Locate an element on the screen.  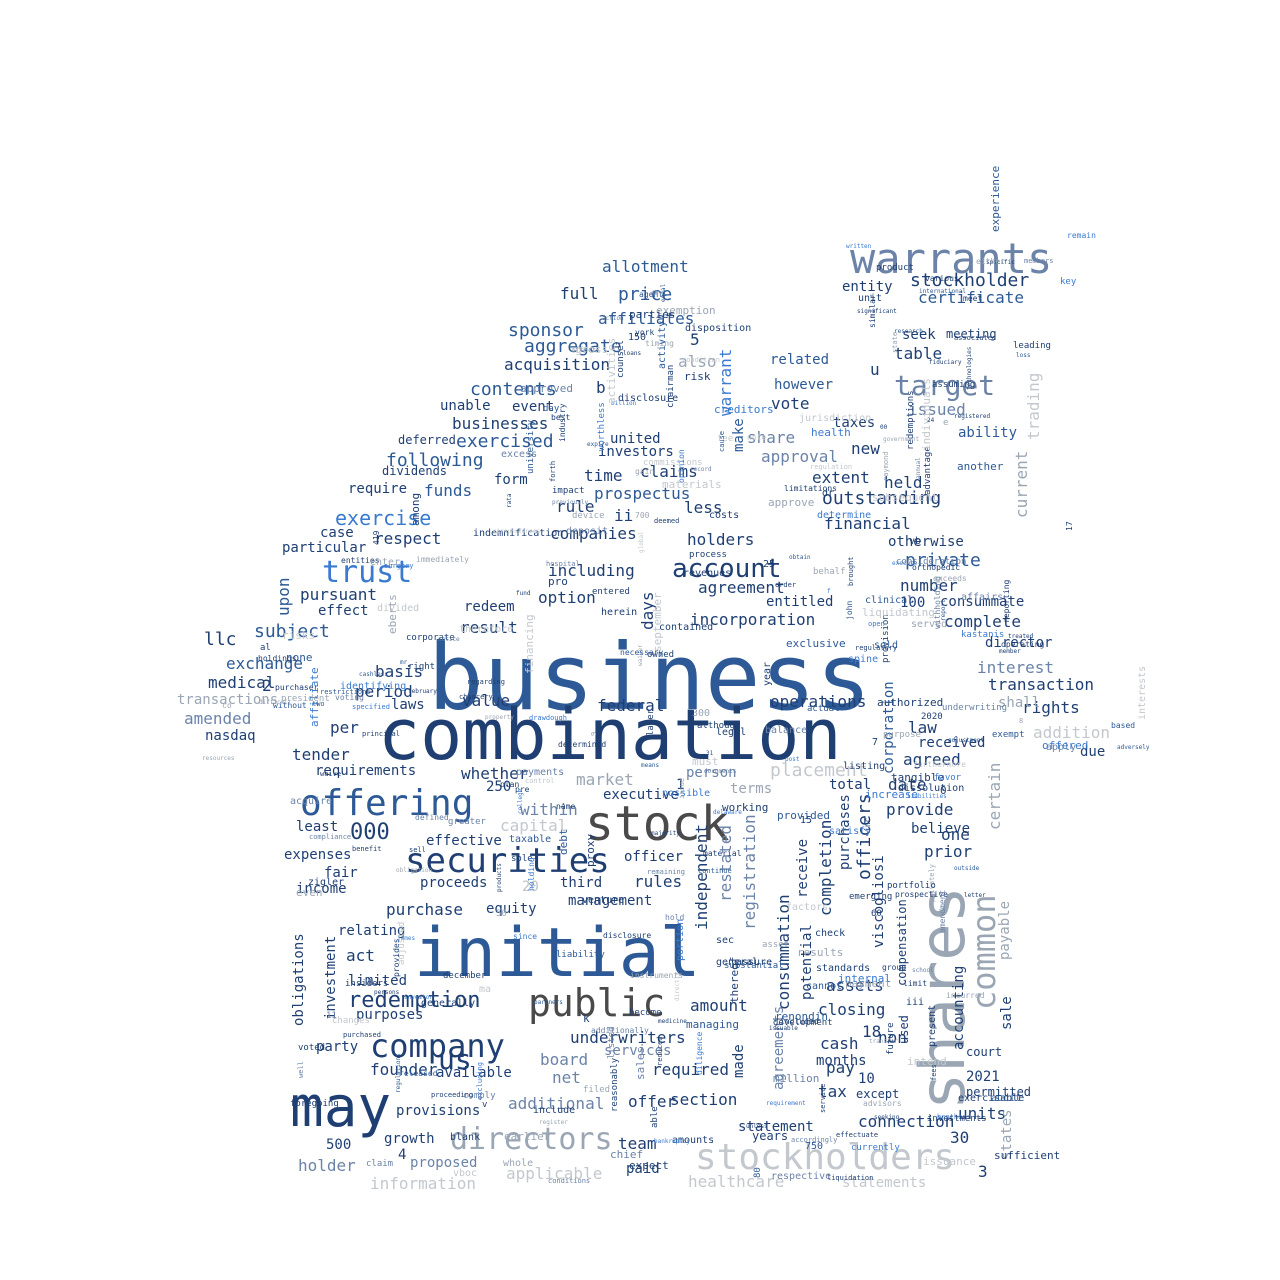
cloud-word: remaining is located at coordinates (666, 872).